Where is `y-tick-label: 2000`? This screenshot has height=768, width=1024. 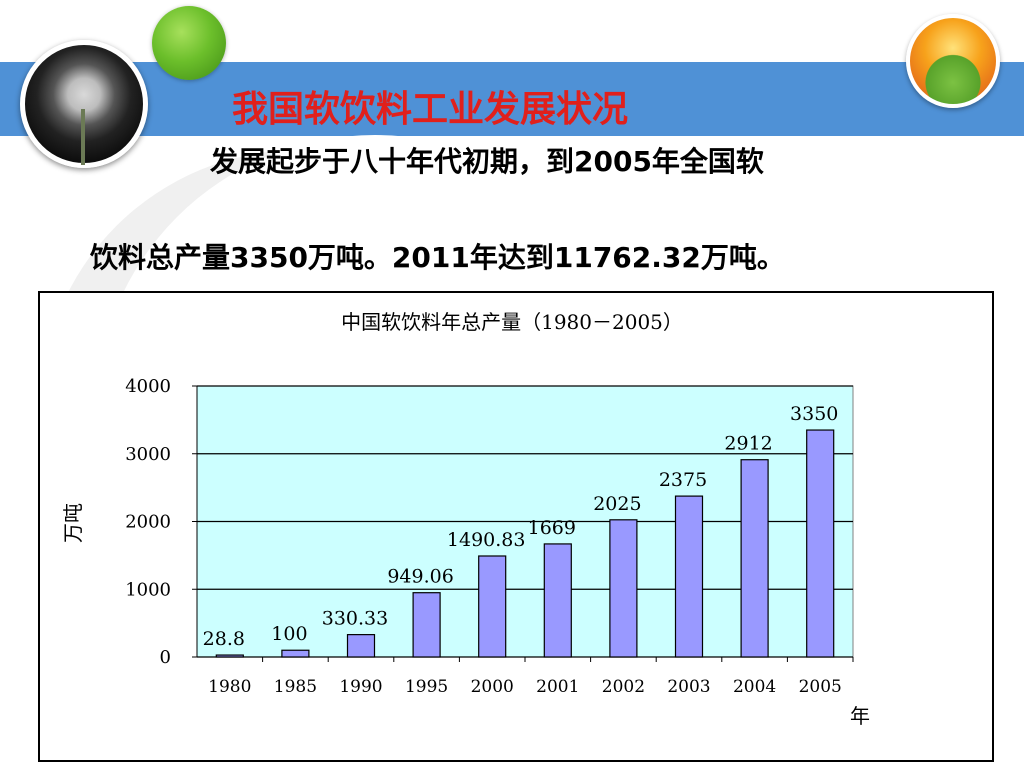
y-tick-label: 2000 is located at coordinates (148, 522).